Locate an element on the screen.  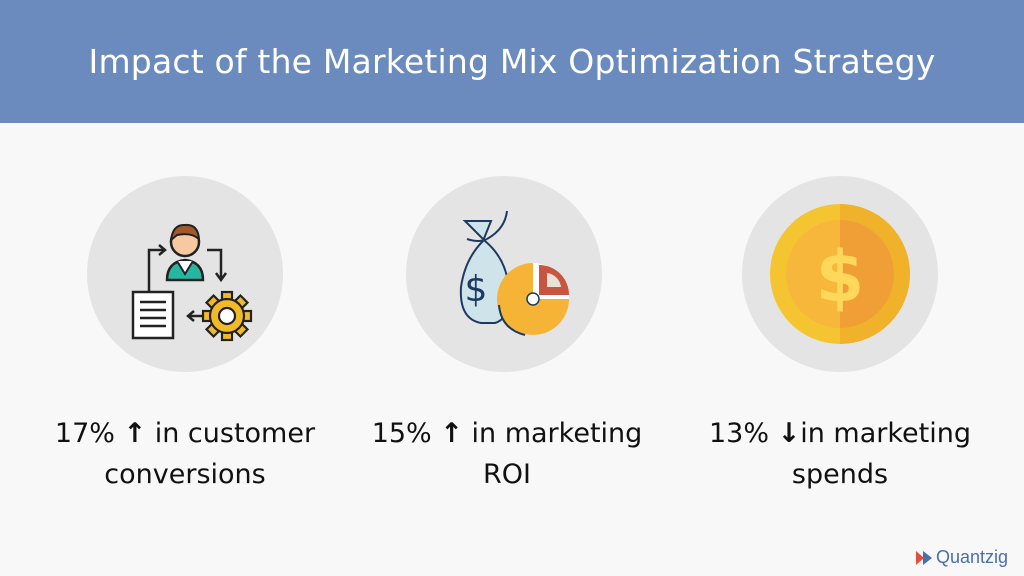
stat-card-roi: $ is located at coordinates (504, 274).